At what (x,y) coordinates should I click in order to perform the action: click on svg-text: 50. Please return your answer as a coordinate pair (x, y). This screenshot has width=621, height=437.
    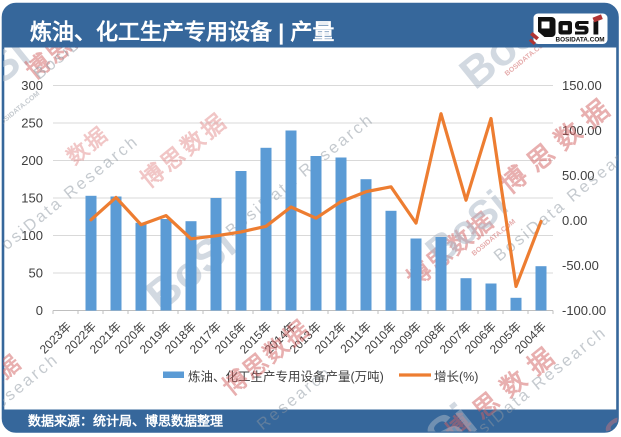
    Looking at the image, I should click on (36, 273).